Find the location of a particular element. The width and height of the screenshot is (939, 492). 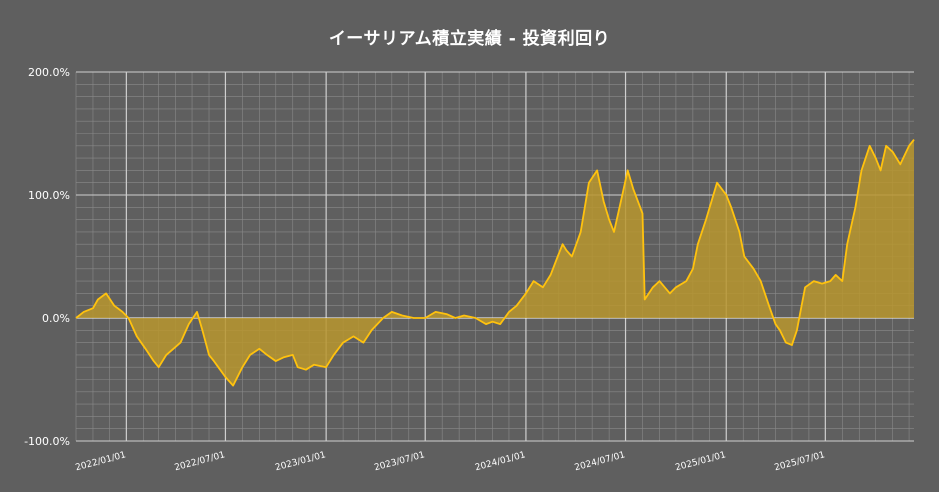

y-tick-label: 100.0% is located at coordinates (49, 195).